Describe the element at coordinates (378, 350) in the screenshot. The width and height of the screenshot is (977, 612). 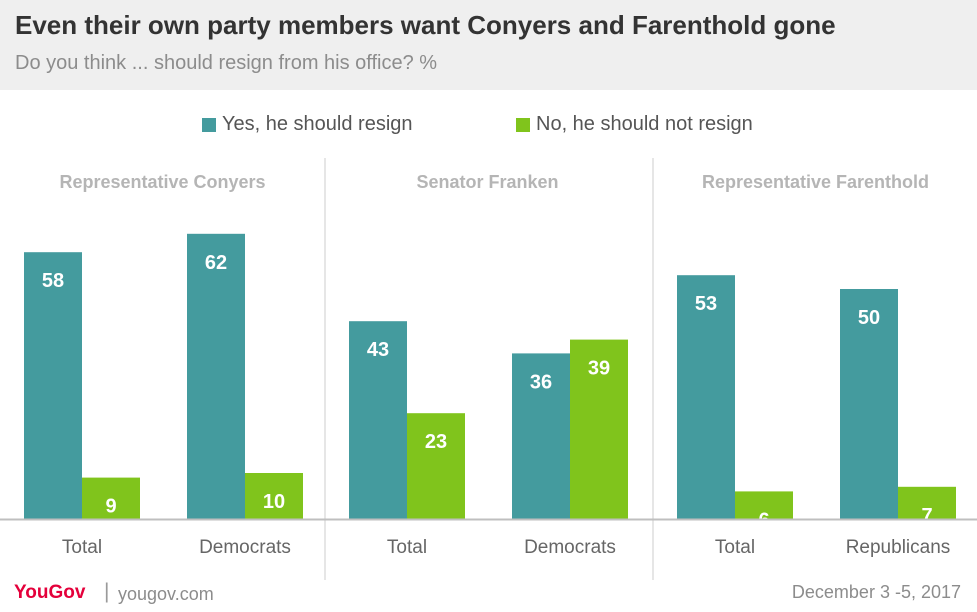
I see `data-label: 43` at that location.